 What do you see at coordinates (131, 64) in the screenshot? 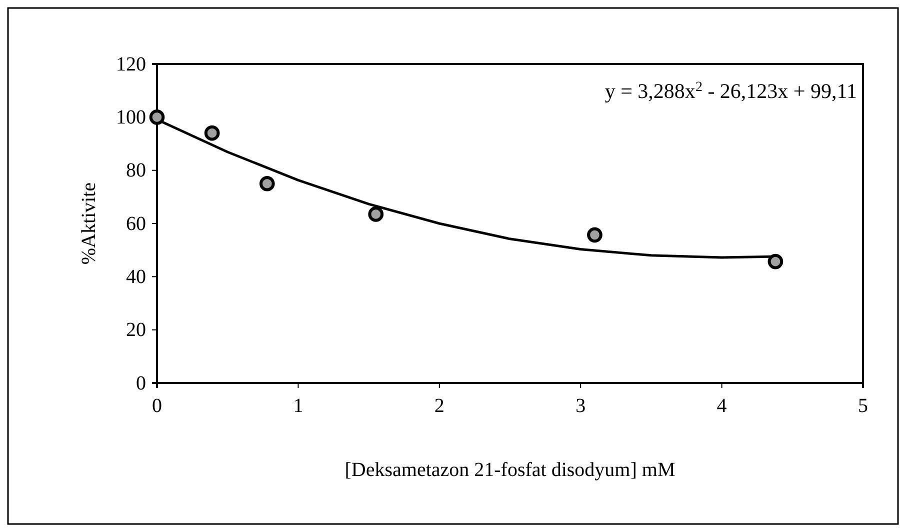
I see `y-tick-label: 120` at bounding box center [131, 64].